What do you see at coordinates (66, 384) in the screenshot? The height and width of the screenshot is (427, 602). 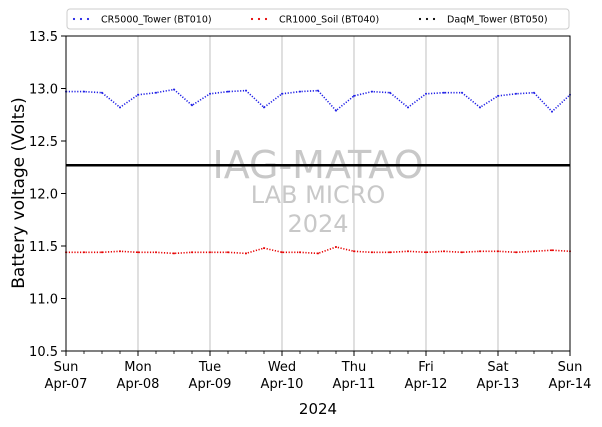 I see `x-tick-label-date: Apr-07` at bounding box center [66, 384].